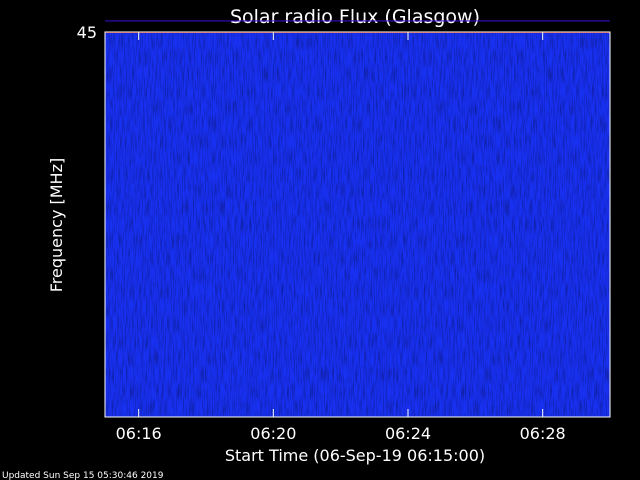 This screenshot has height=480, width=640. Describe the element at coordinates (355, 17) in the screenshot. I see `chart-title: Solar radio Flux (Glasgow)` at that location.